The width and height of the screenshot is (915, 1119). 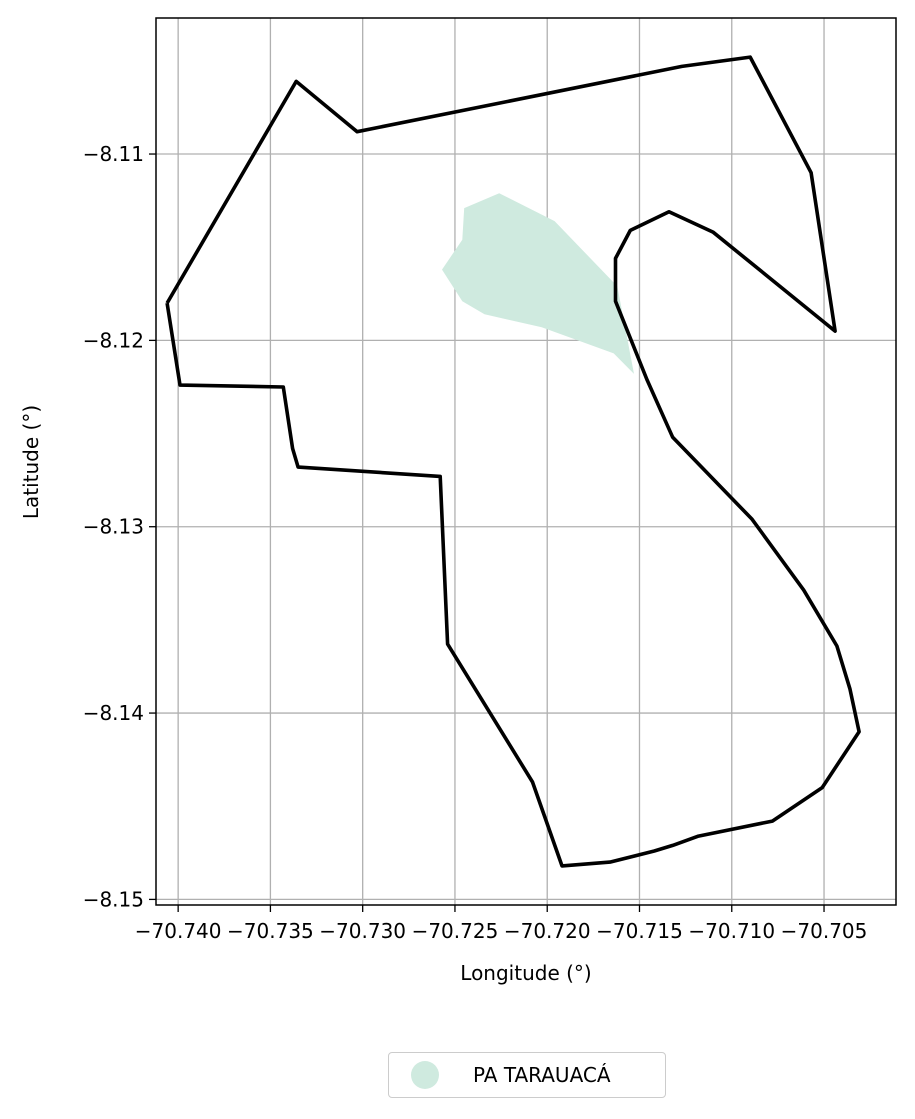 What do you see at coordinates (639, 931) in the screenshot?
I see `x-tick-label: −70.715` at bounding box center [639, 931].